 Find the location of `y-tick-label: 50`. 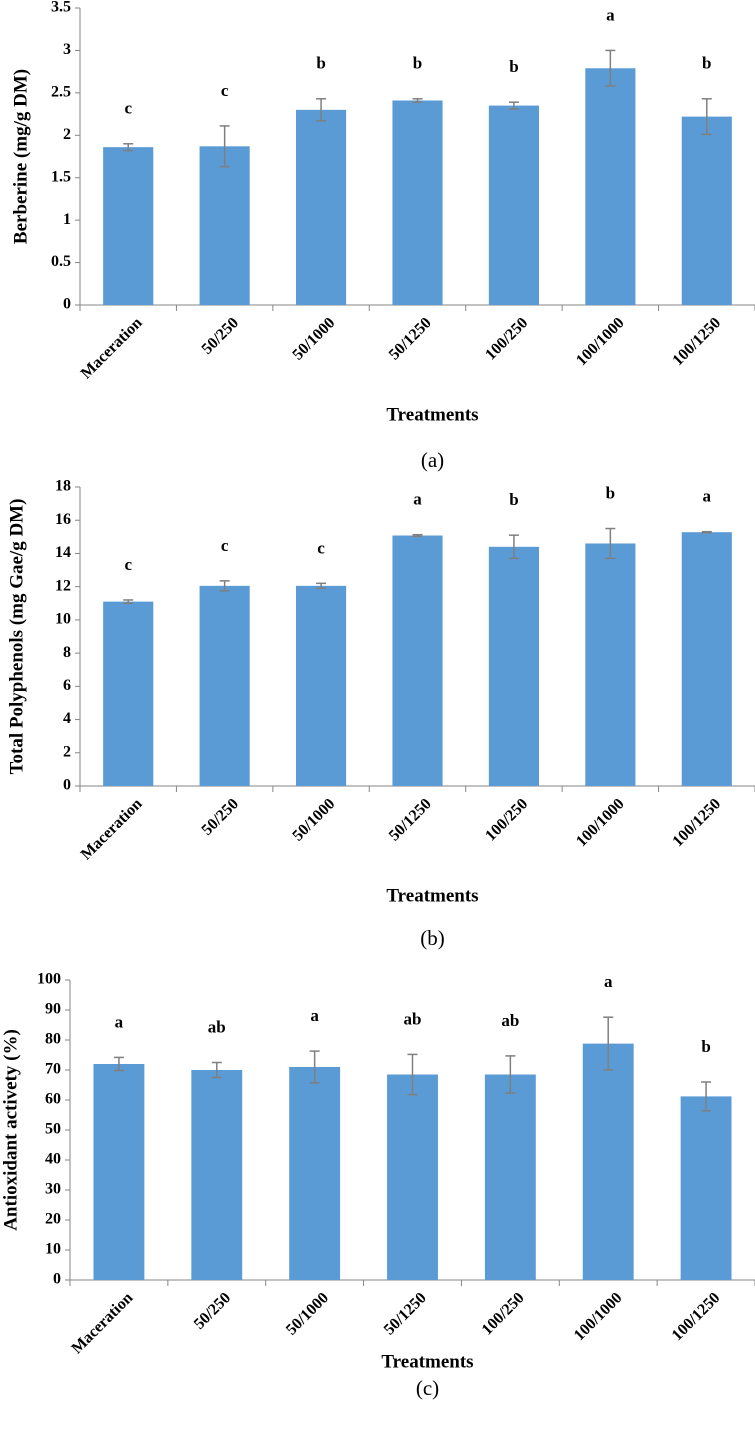

y-tick-label: 50 is located at coordinates (53, 1129).